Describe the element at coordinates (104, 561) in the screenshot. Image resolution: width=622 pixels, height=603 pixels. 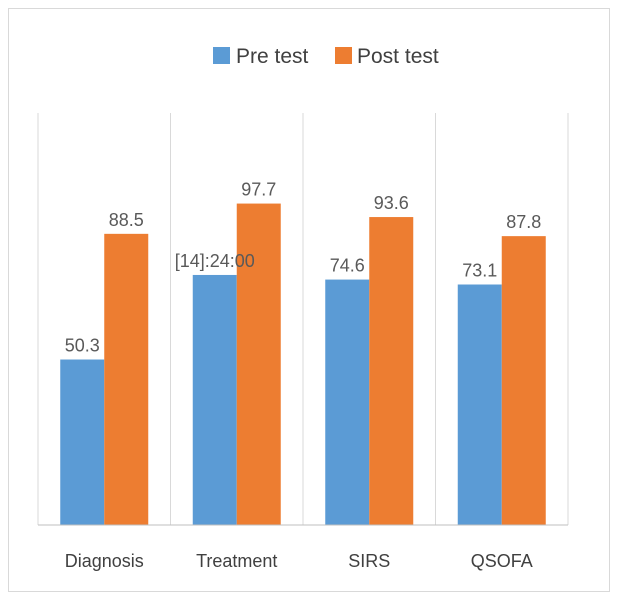
I see `category-label-diagnosis: Diagnosis` at that location.